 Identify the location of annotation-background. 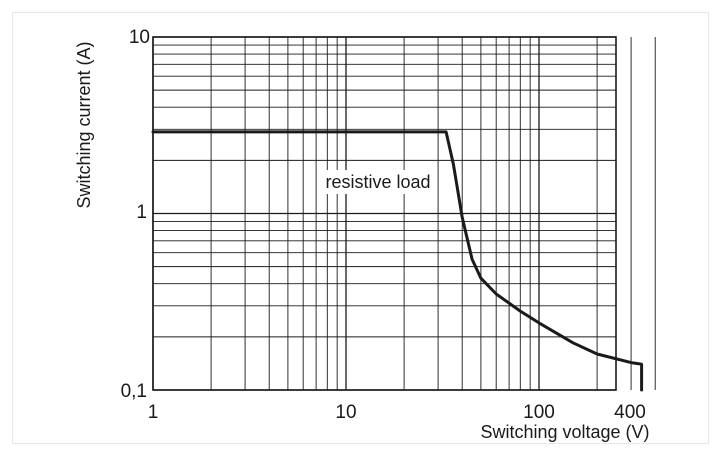
(378, 182).